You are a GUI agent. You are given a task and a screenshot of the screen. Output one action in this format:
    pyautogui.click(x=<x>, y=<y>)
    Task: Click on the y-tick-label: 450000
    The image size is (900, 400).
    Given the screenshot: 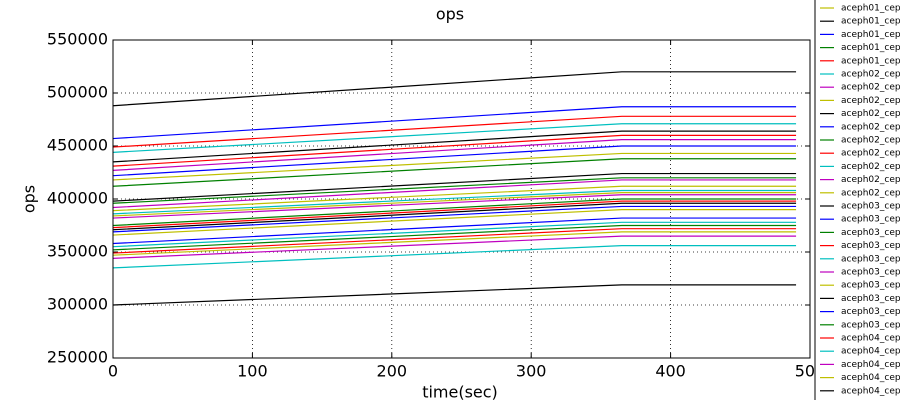 What is the action you would take?
    pyautogui.click(x=77, y=145)
    